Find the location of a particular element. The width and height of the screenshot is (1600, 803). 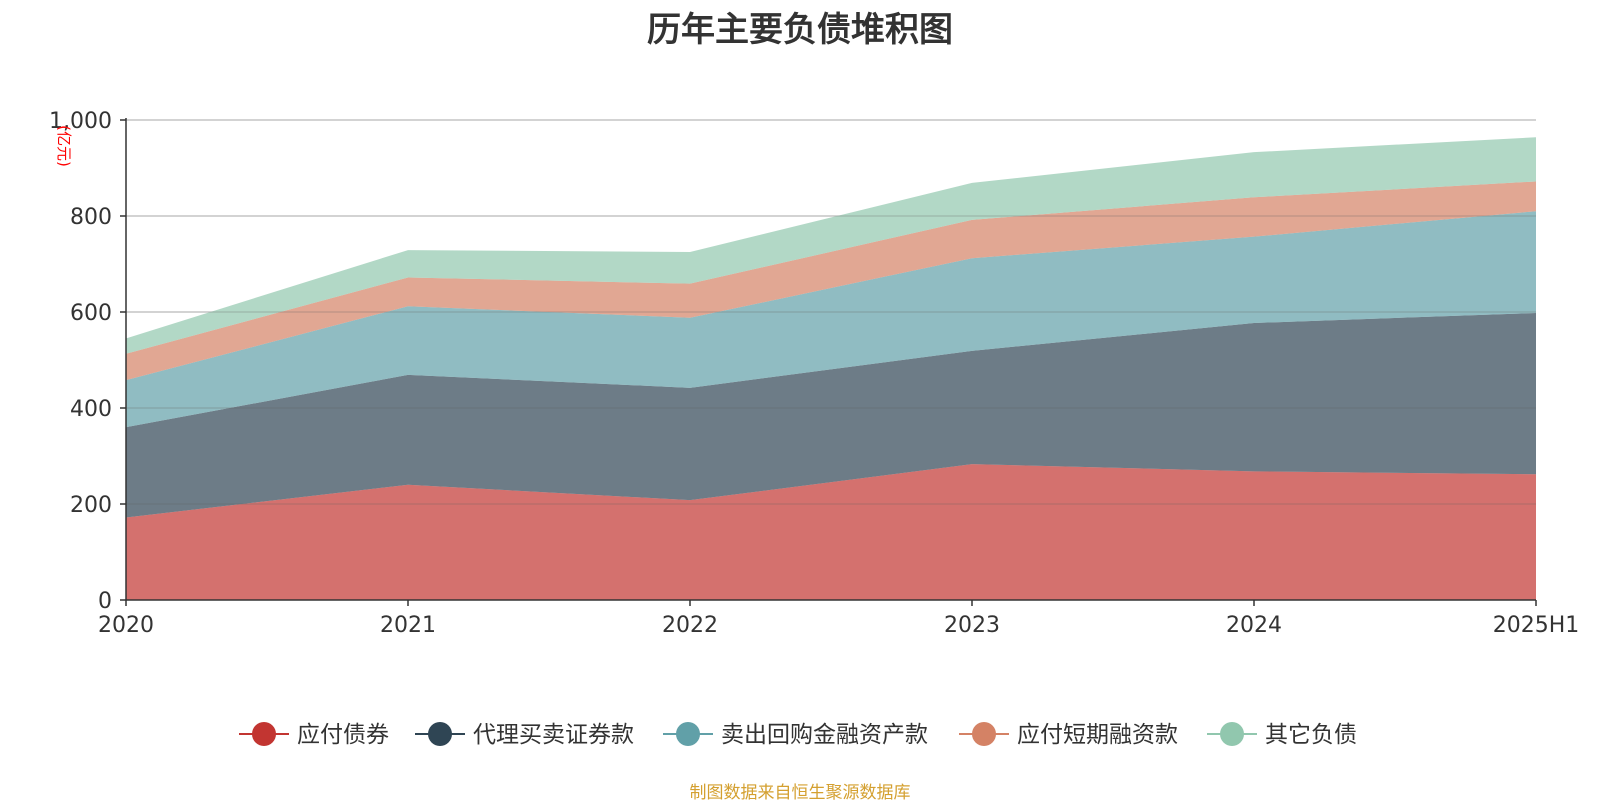

y-tick-label: 1,000 is located at coordinates (80, 121).